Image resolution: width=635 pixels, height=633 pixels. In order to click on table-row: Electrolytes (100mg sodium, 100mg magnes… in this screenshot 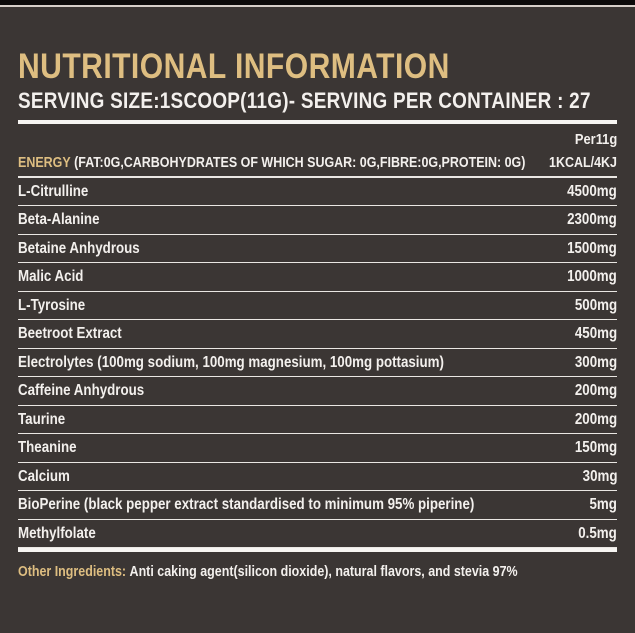, I will do `click(317, 363)`.